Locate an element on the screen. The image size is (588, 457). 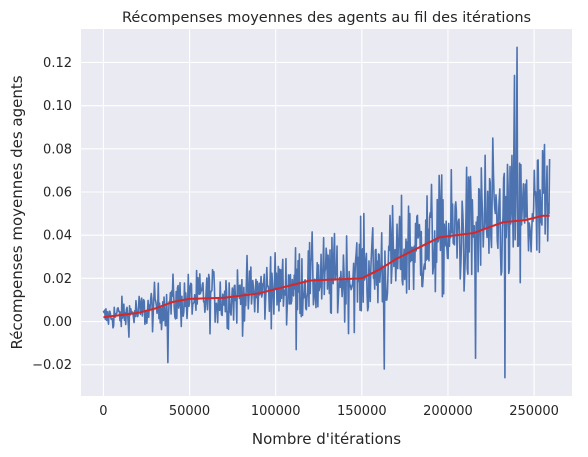
y-tick-label: 0.12 is located at coordinates (57, 63).